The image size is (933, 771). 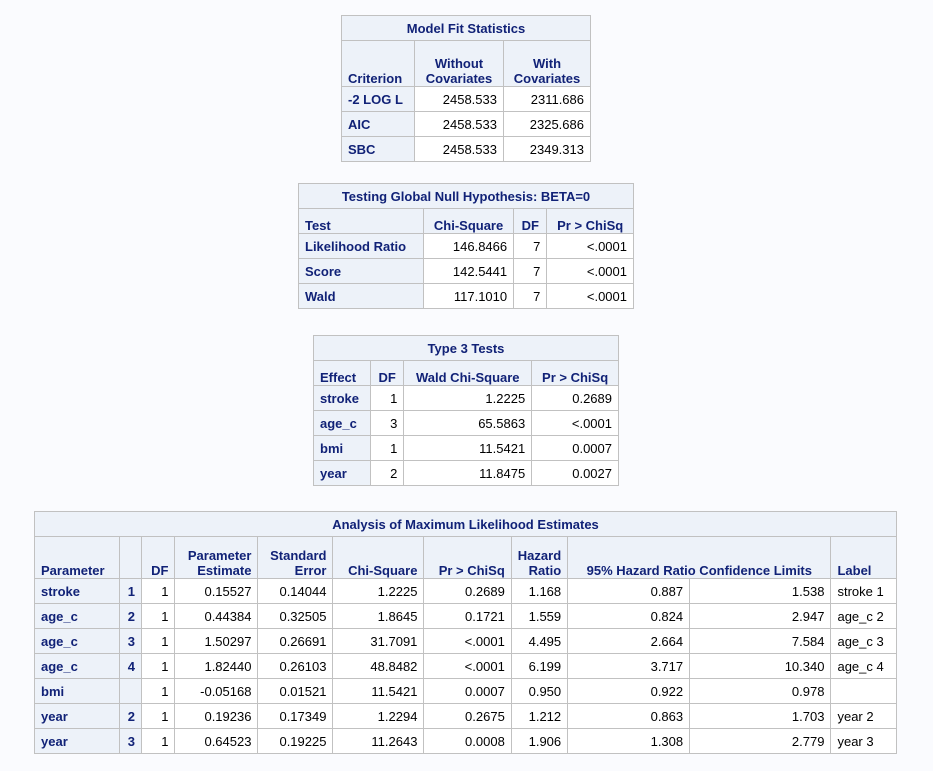 What do you see at coordinates (539, 691) in the screenshot?
I see `table-cell: 0.950` at bounding box center [539, 691].